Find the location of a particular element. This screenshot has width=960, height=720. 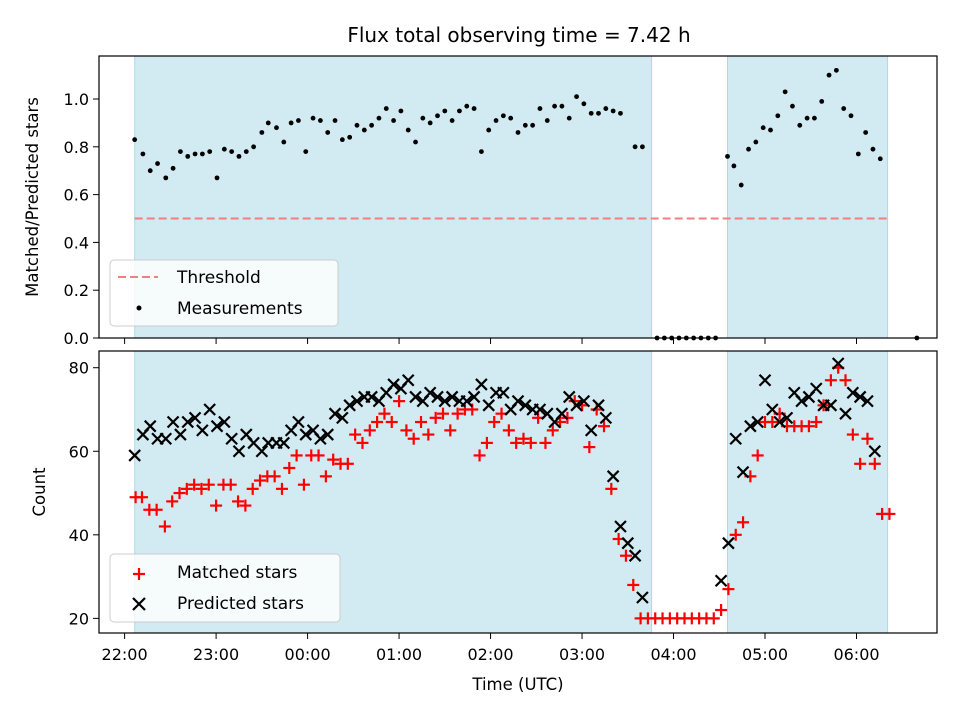

legend-threshold-label: Threshold is located at coordinates (218, 278).